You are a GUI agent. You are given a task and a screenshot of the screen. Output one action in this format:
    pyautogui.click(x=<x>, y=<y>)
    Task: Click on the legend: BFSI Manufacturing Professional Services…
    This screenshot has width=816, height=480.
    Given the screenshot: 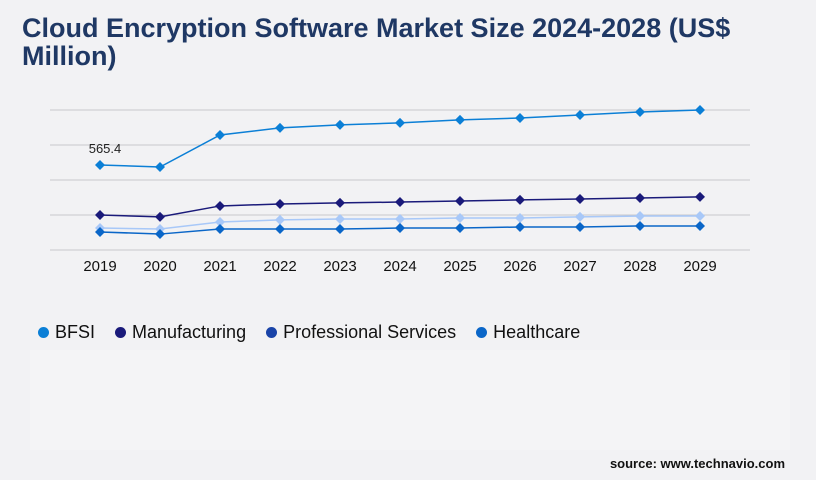 What is the action you would take?
    pyautogui.click(x=309, y=332)
    